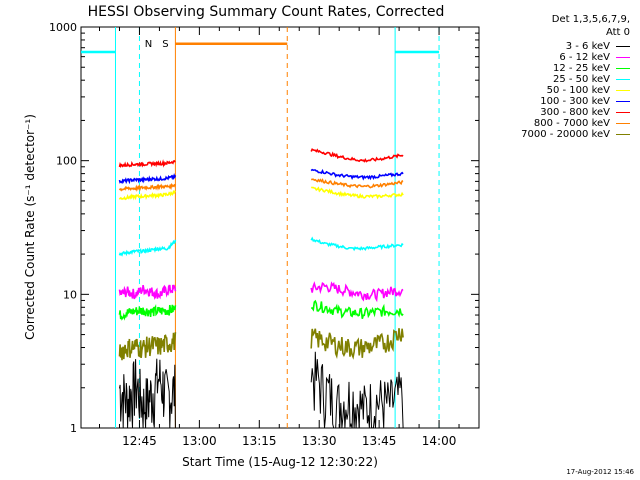 This screenshot has height=480, width=640. Describe the element at coordinates (261, 390) in the screenshot. I see `series-3-6-kev` at that location.